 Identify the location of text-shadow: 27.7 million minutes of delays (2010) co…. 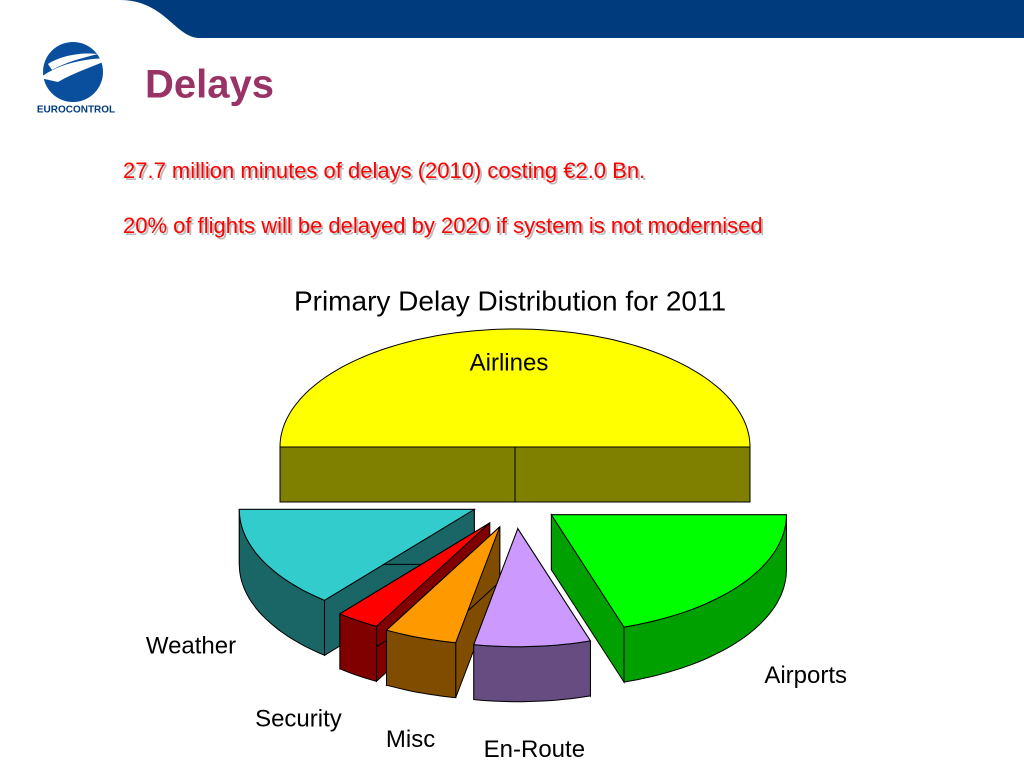
(386, 172).